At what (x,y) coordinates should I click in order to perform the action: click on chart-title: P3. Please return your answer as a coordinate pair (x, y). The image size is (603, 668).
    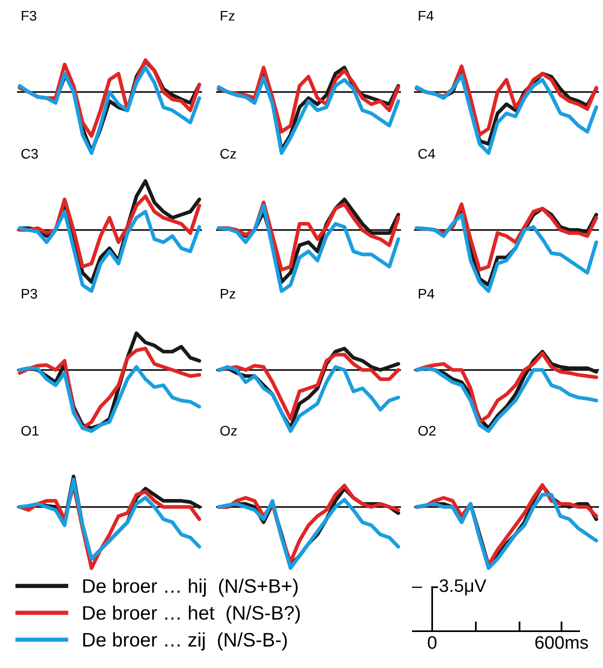
    Looking at the image, I should click on (30, 293).